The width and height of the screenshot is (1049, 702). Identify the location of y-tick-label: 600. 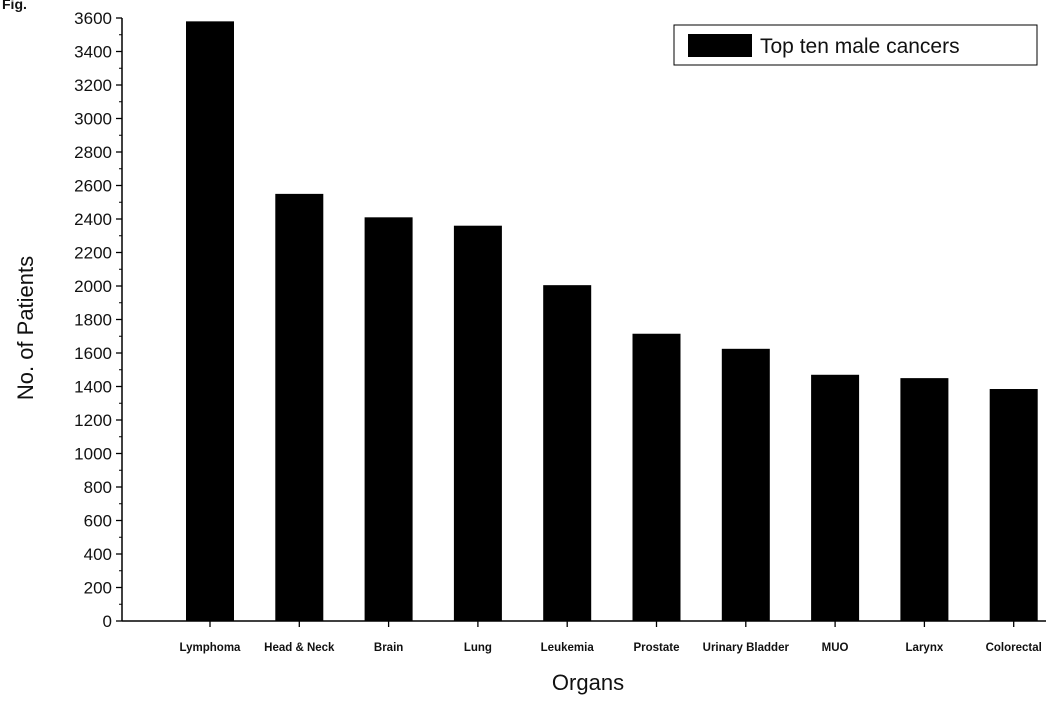
(98, 521).